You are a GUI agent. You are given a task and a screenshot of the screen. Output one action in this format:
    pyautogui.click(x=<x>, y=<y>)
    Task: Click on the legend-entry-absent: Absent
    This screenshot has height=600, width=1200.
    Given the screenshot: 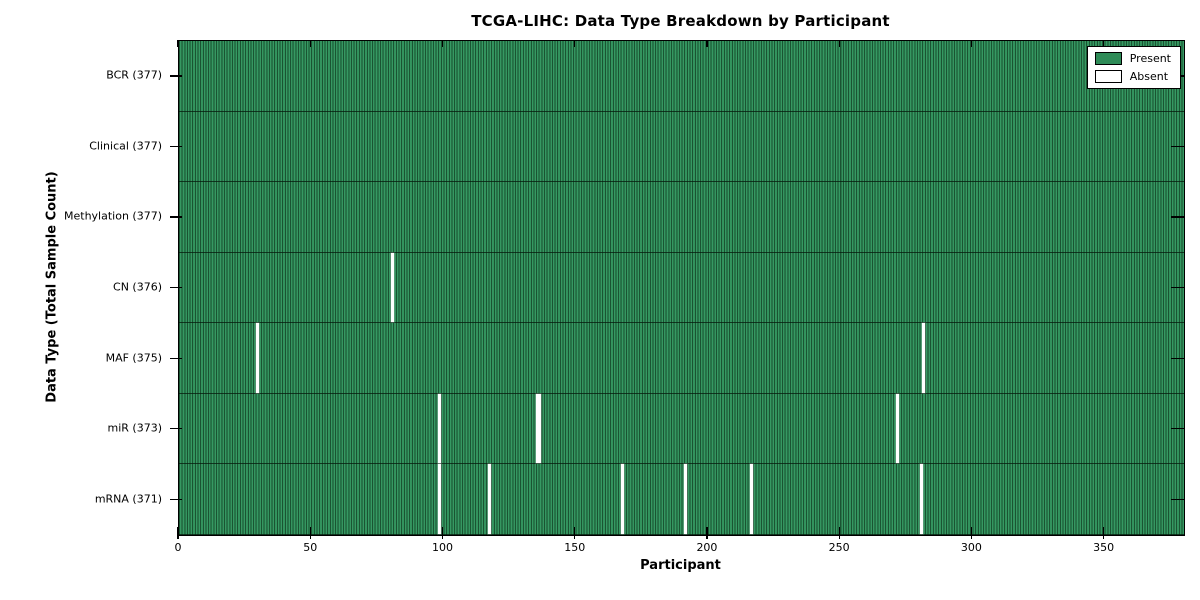 What is the action you would take?
    pyautogui.click(x=1132, y=76)
    